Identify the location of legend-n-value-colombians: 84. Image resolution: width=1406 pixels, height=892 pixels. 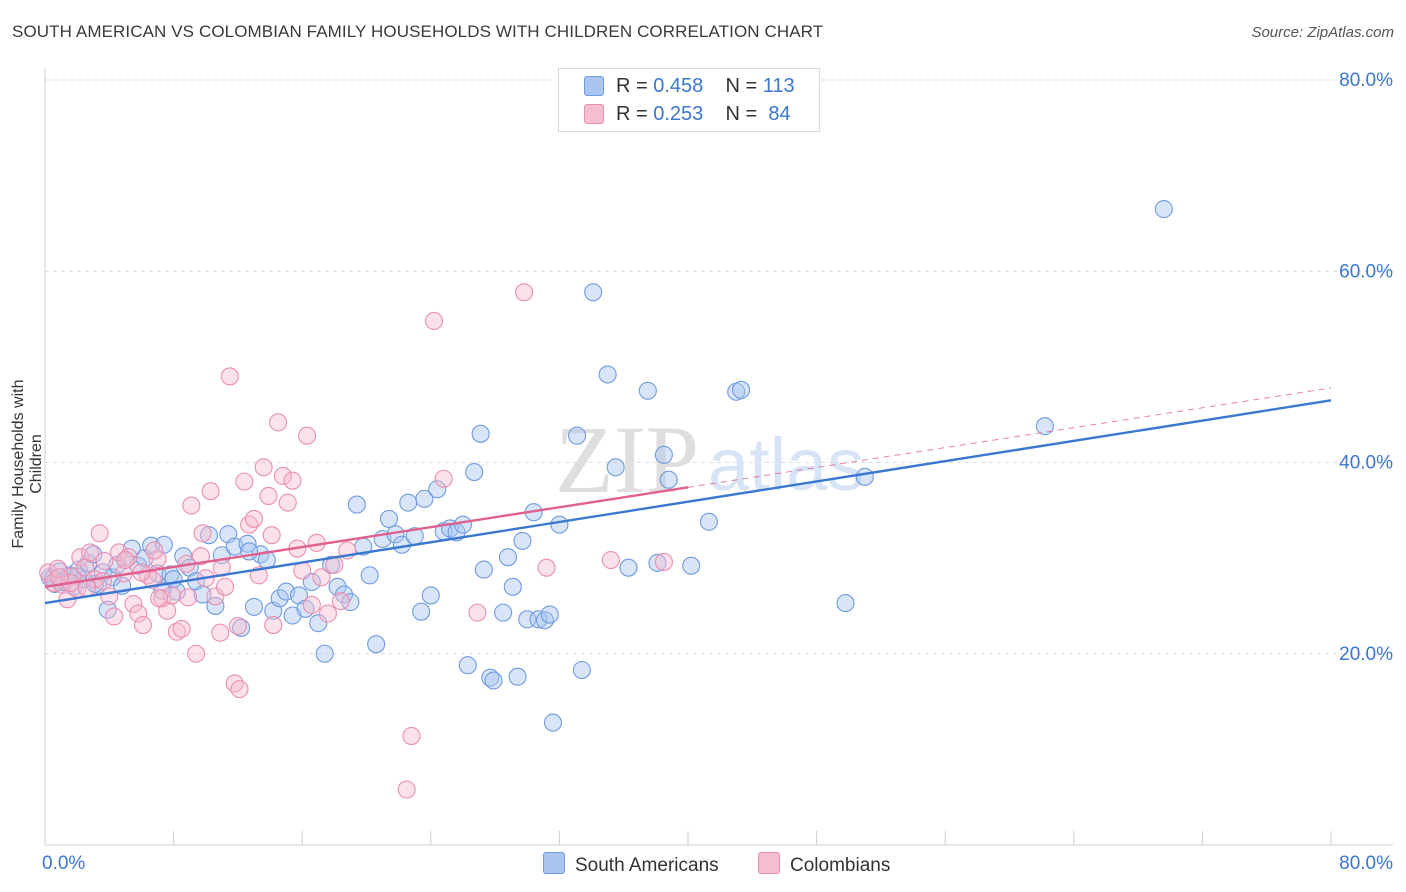
(779, 114).